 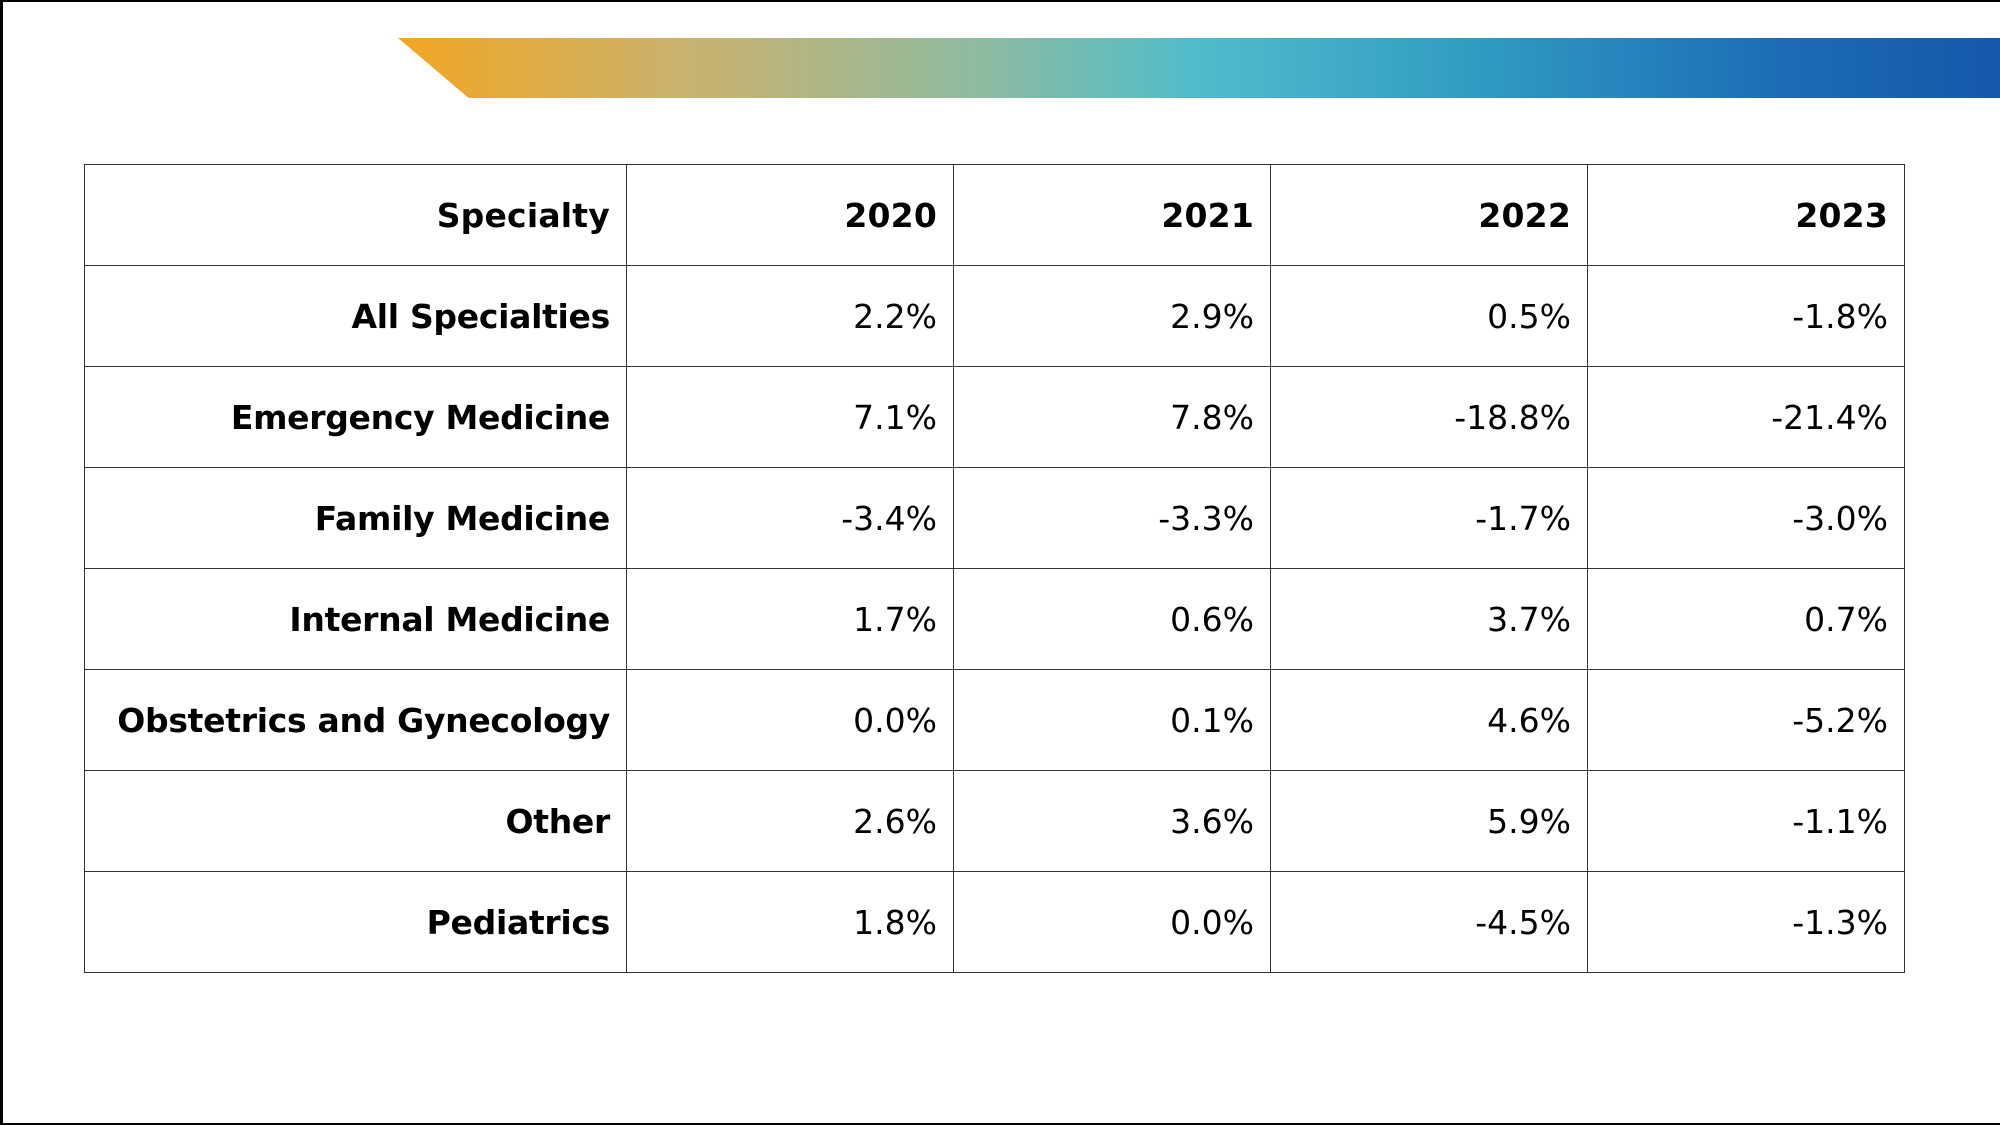 I want to click on value-cell: -5.2%, so click(x=1746, y=720).